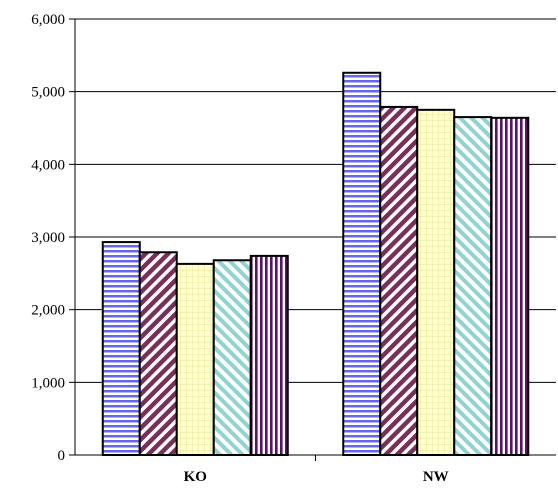  Describe the element at coordinates (48, 311) in the screenshot. I see `y-tick-label: 2,000` at that location.